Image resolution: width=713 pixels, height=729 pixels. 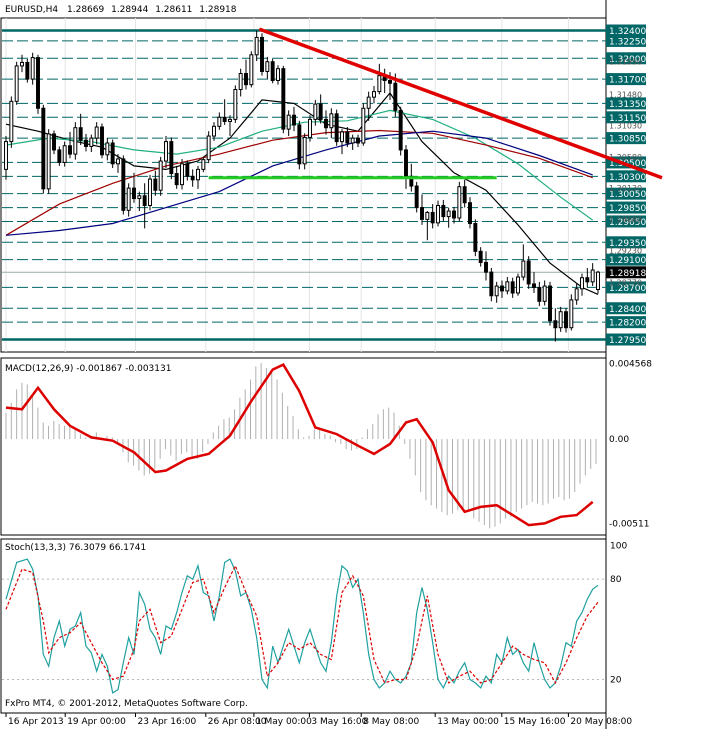 I want to click on time-tick-label: 20 May 08:00, so click(x=601, y=722).